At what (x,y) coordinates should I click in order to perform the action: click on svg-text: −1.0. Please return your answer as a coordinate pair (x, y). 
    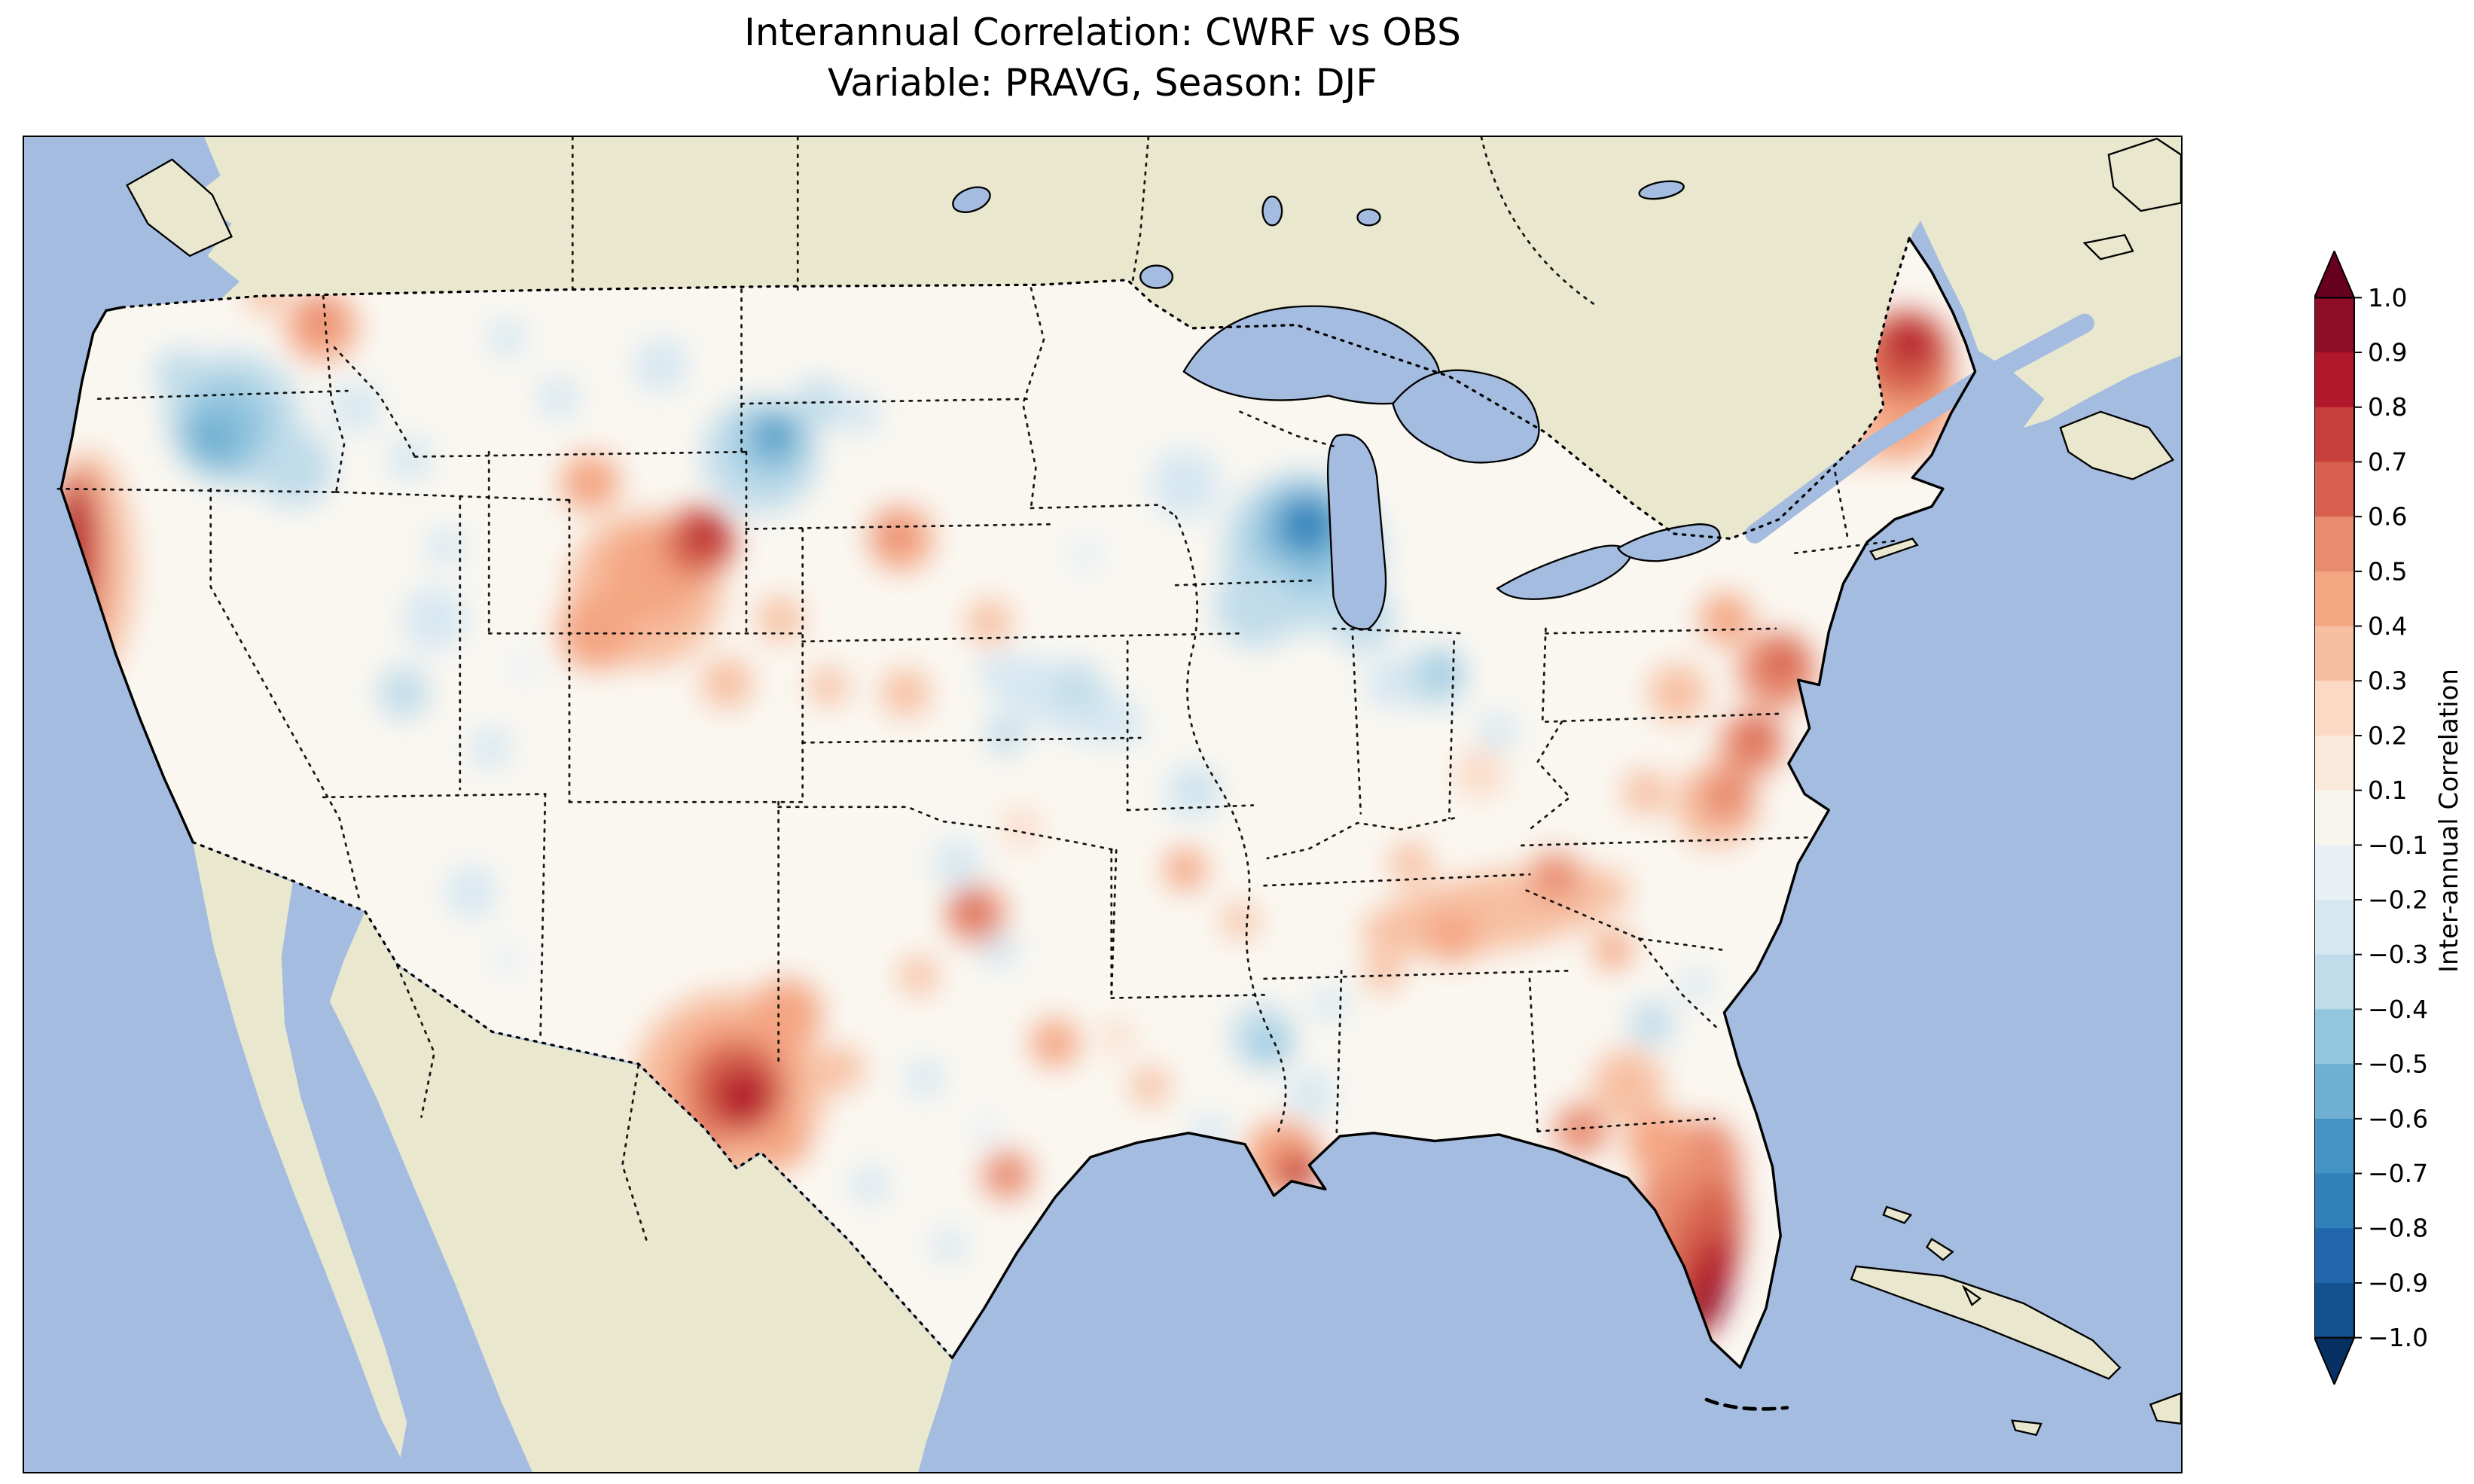
    Looking at the image, I should click on (2398, 1337).